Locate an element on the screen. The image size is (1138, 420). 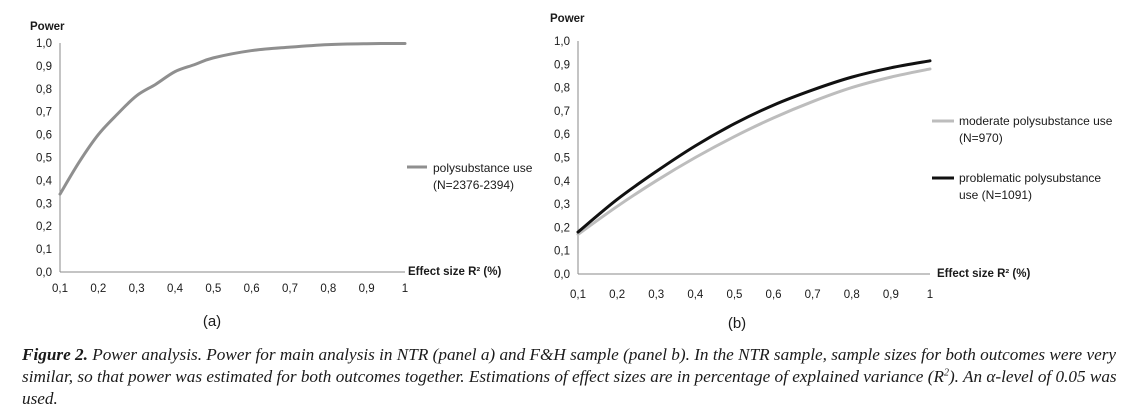
panel-a-y-tick-label: 0,5 is located at coordinates (44, 159).